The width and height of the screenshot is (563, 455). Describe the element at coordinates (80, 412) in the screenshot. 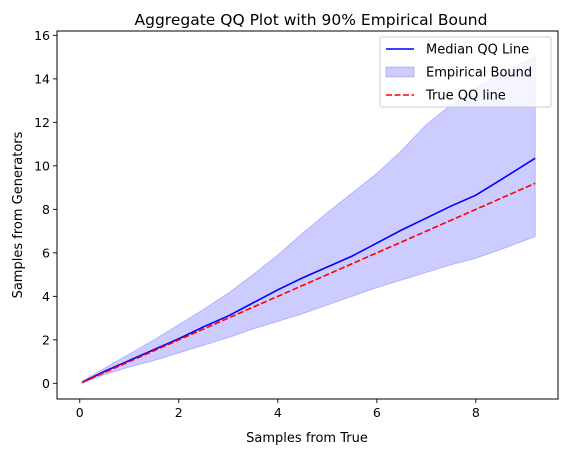

I see `x-tick-label: 0` at that location.